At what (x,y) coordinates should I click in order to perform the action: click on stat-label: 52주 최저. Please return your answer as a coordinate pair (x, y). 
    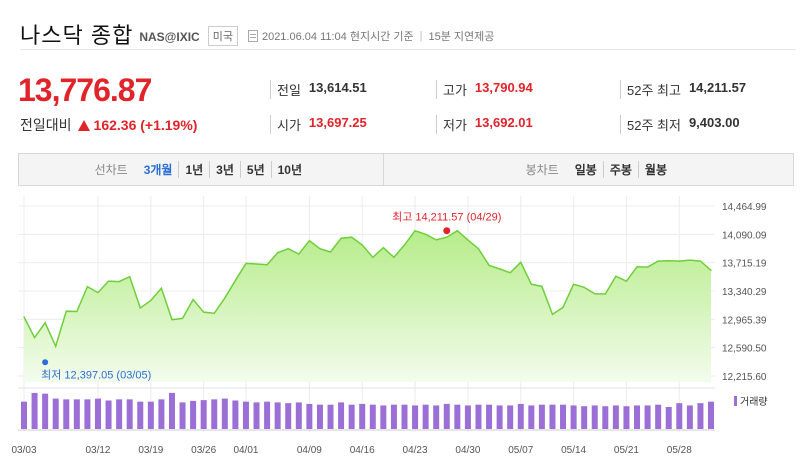
    Looking at the image, I should click on (650, 124).